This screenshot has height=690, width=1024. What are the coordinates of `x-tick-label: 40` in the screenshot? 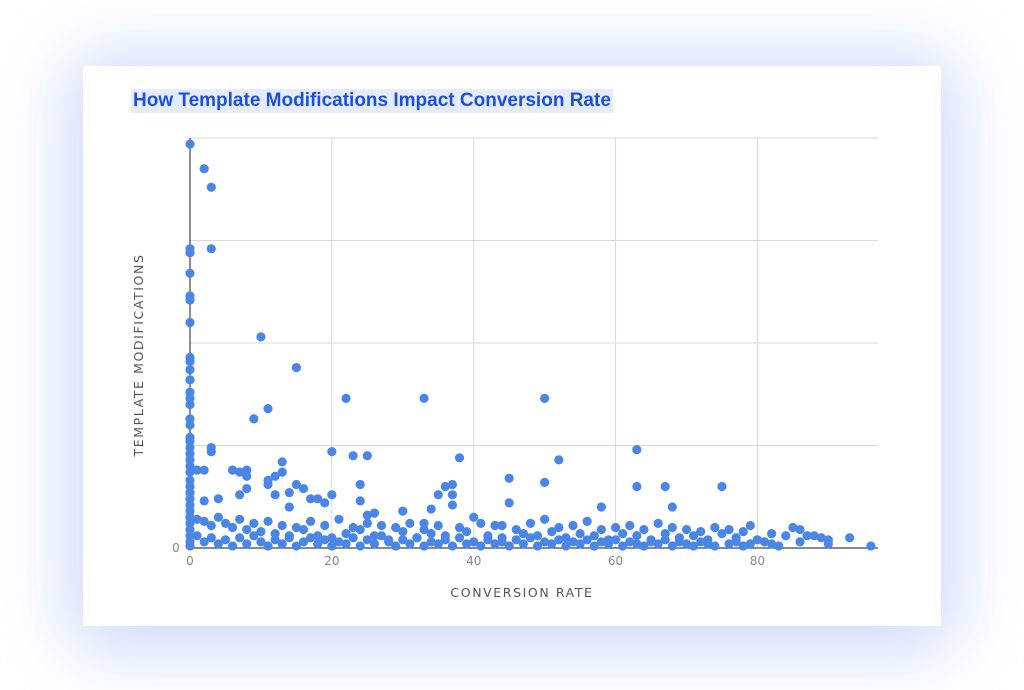 It's located at (473, 561).